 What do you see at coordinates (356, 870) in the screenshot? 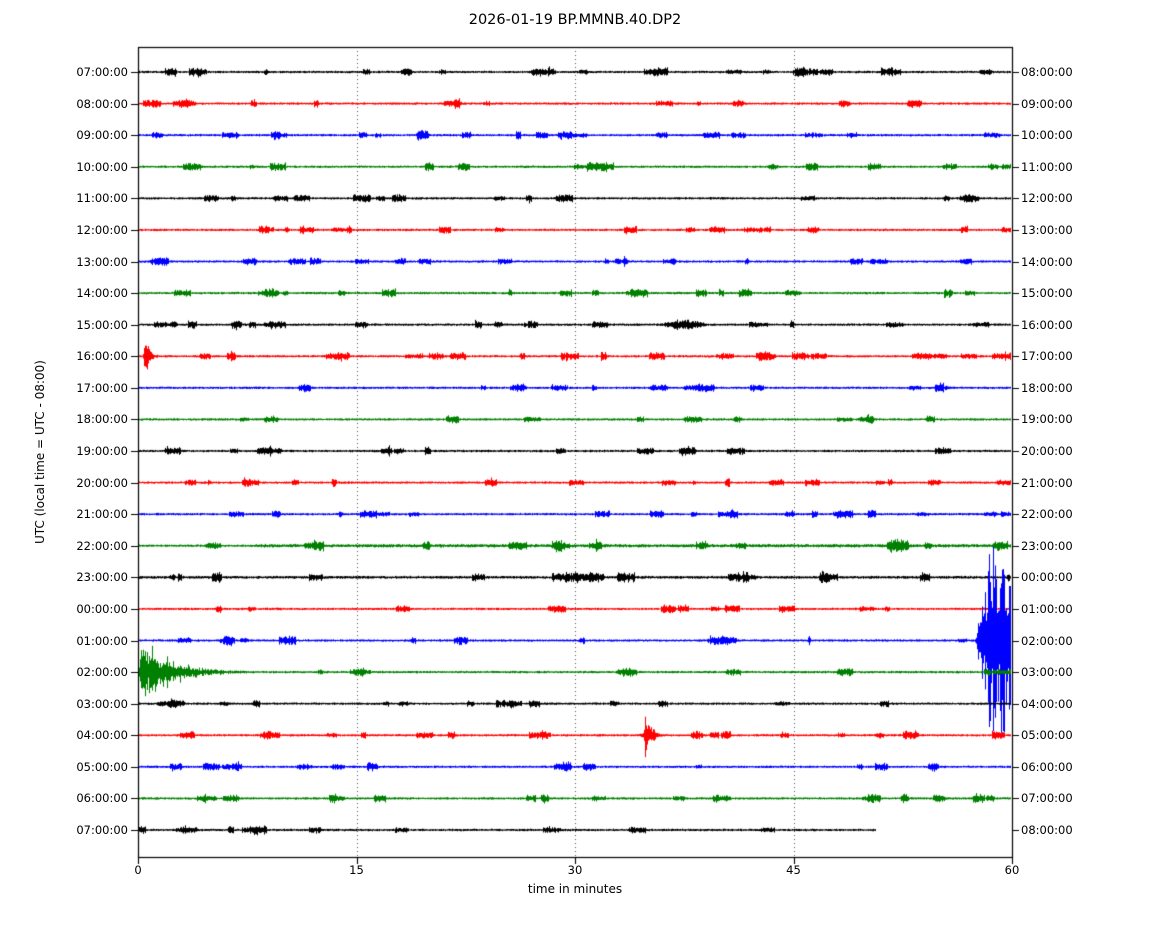
I see `x-tick-label: 15` at bounding box center [356, 870].